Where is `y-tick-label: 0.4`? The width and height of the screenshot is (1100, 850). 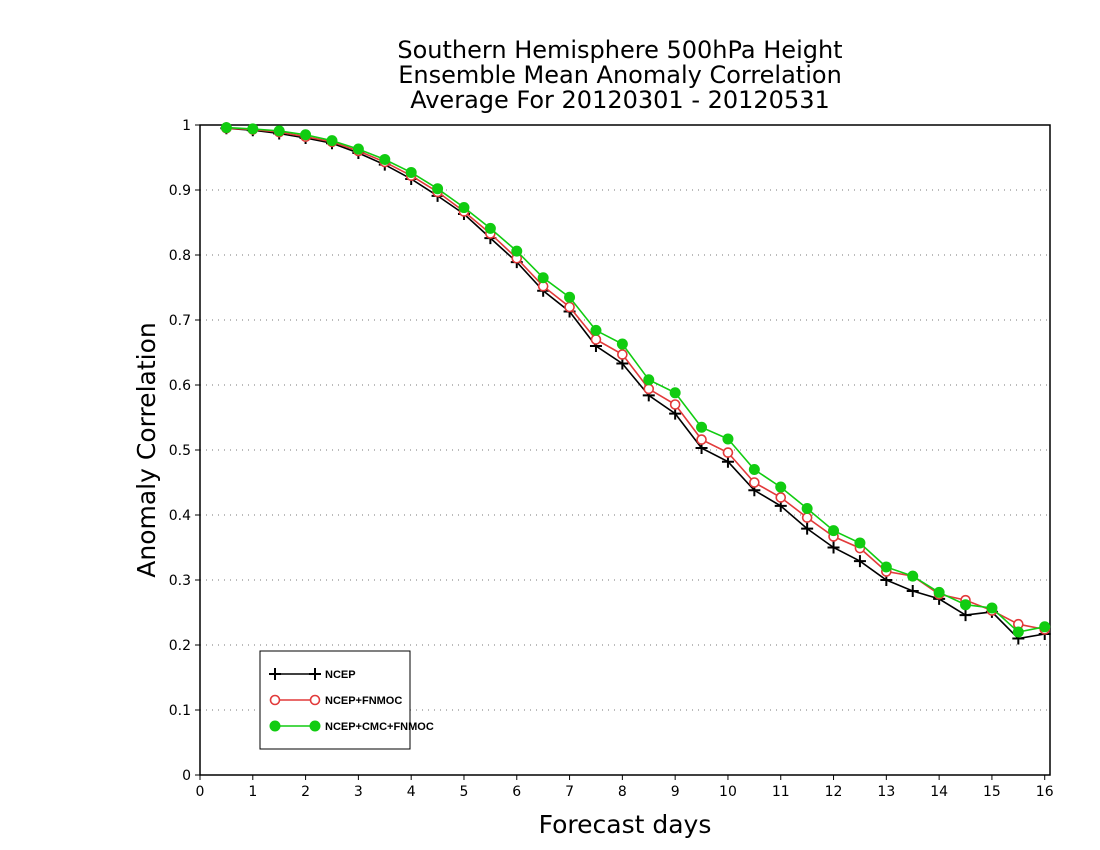 y-tick-label: 0.4 is located at coordinates (180, 516).